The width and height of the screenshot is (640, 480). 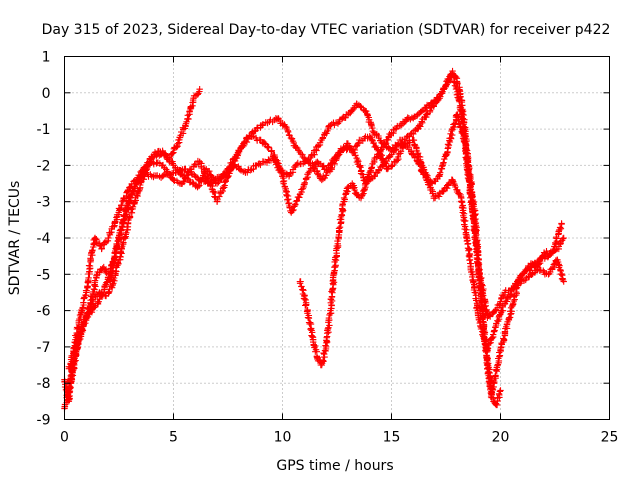 I want to click on y-tick-label: -1, so click(x=44, y=130).